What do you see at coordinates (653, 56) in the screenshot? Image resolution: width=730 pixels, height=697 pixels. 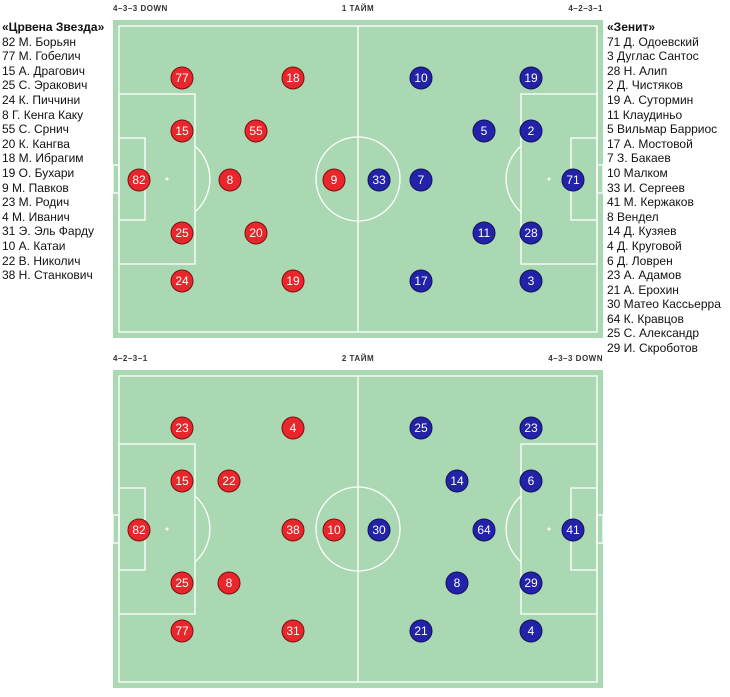 I see `player-entry: 3 Дуглас Сантос` at bounding box center [653, 56].